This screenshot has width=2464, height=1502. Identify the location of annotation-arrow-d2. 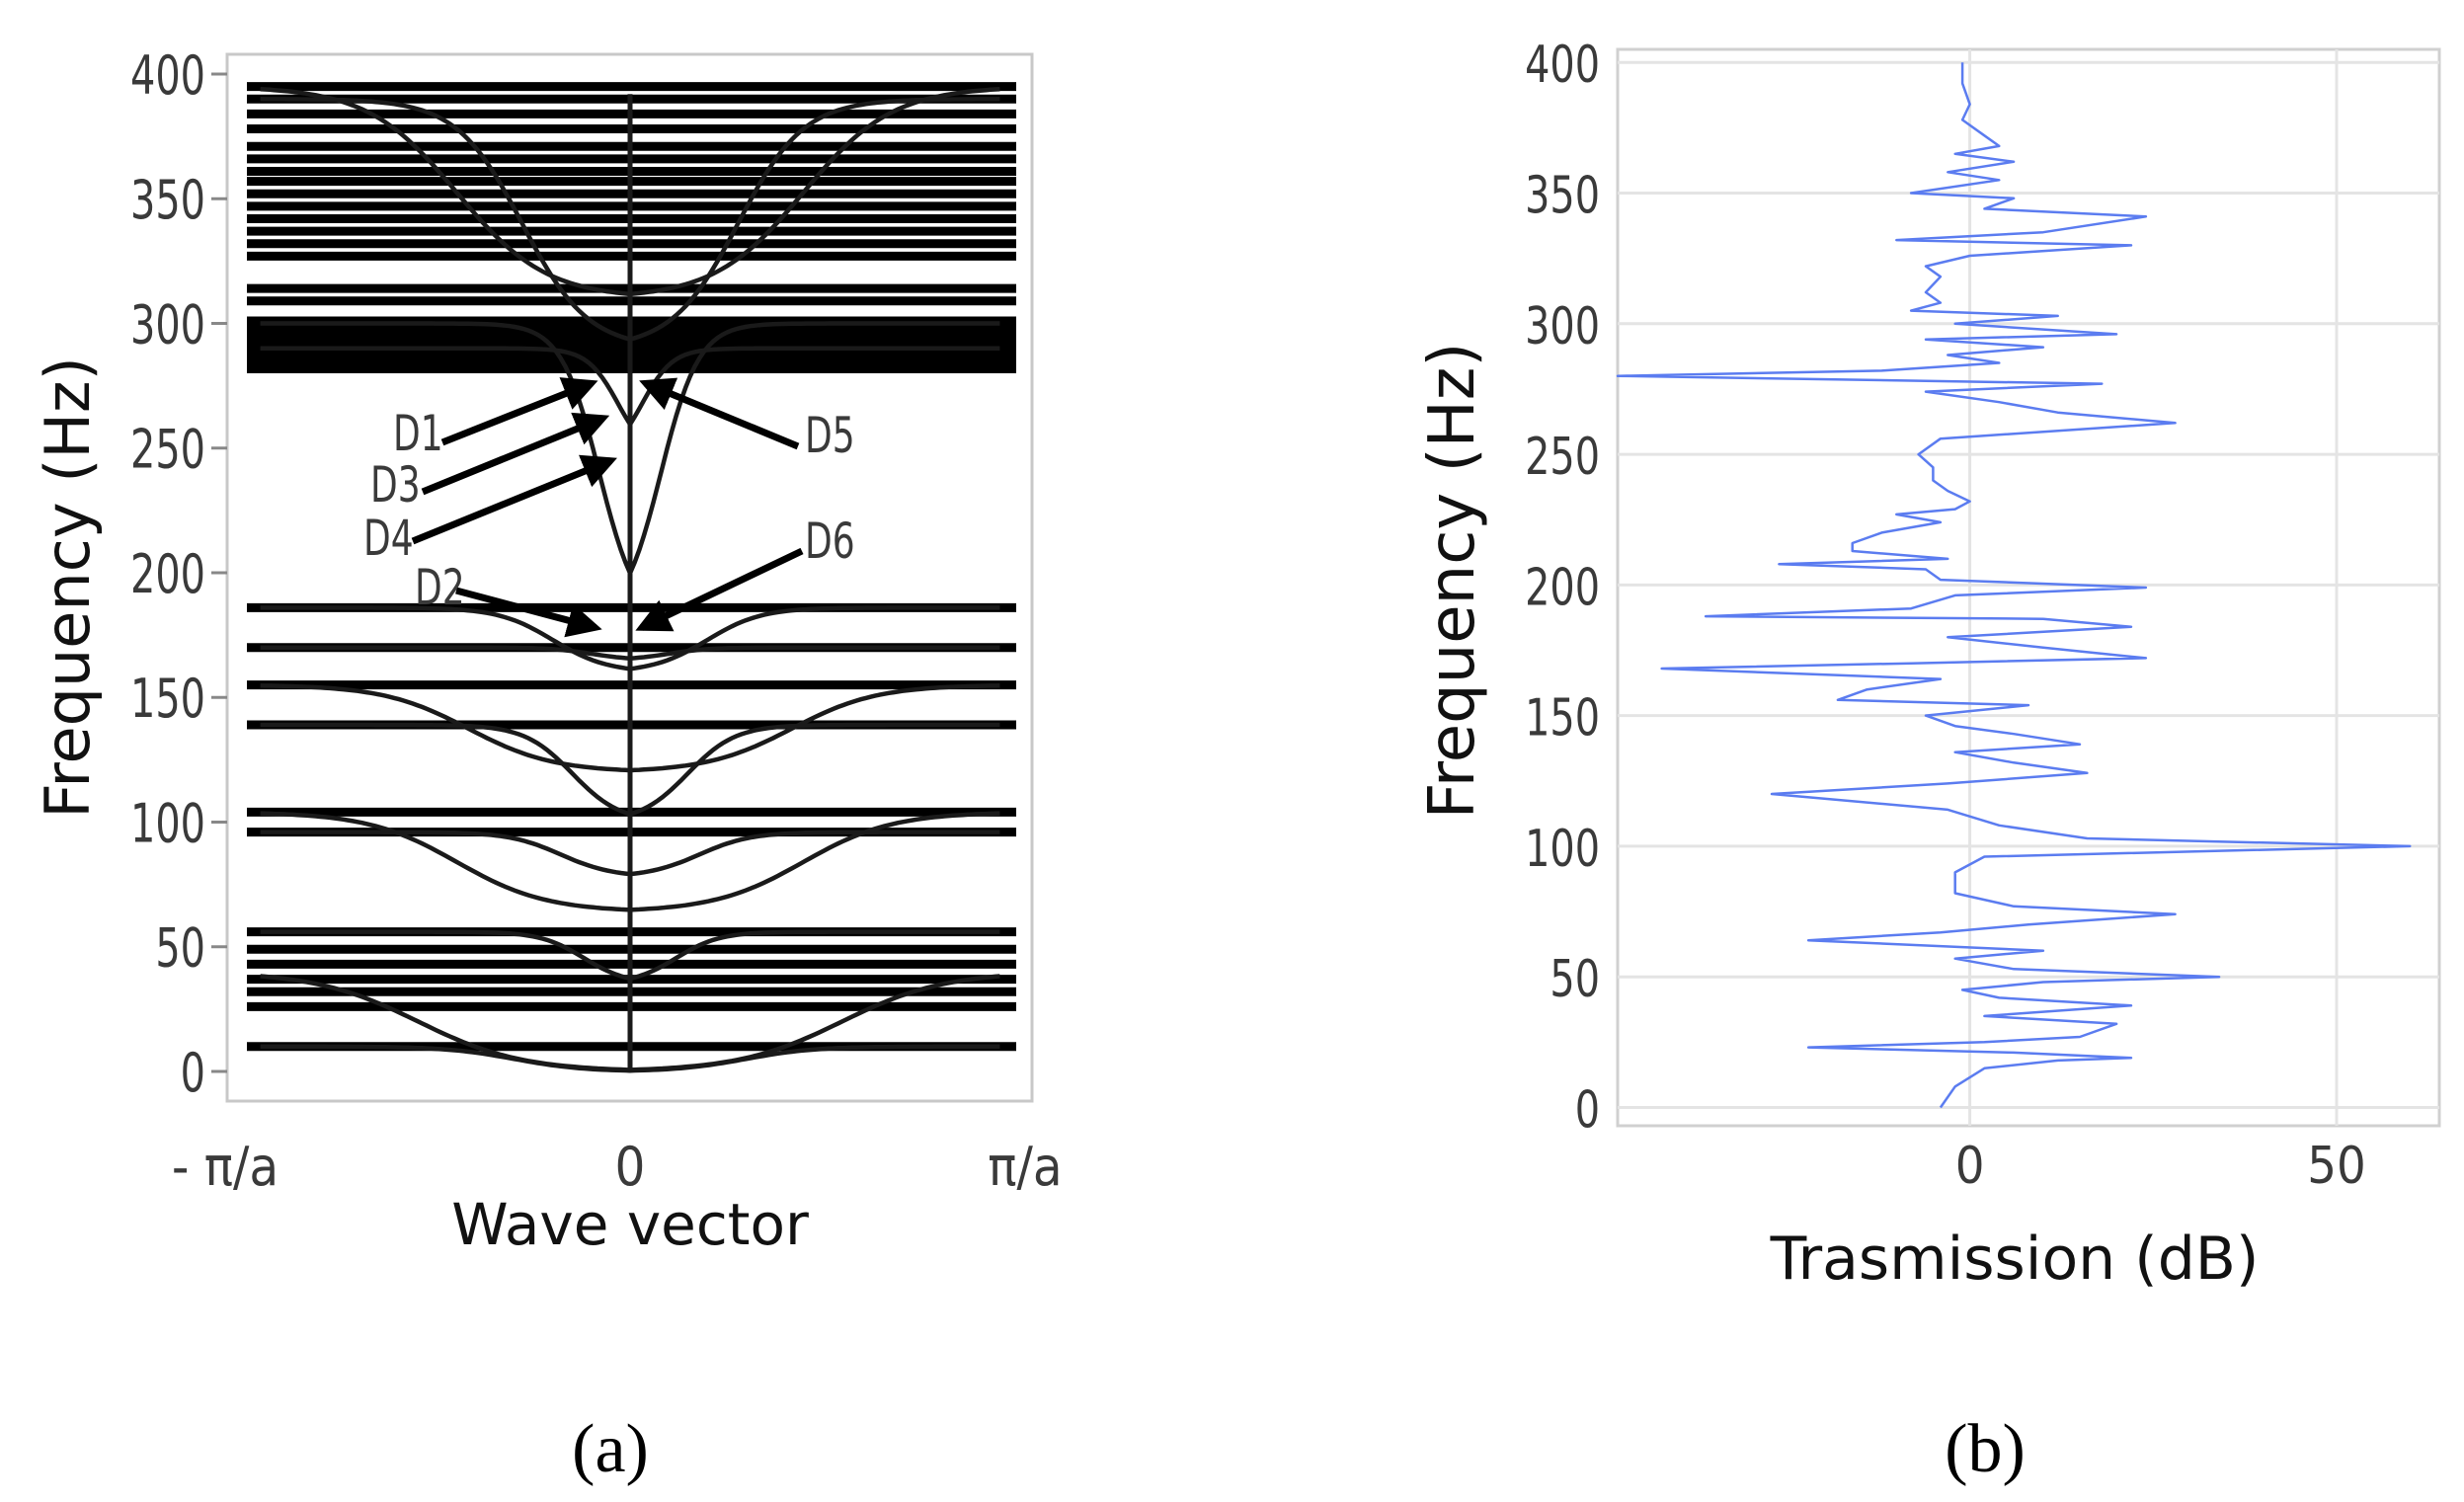
(528, 612).